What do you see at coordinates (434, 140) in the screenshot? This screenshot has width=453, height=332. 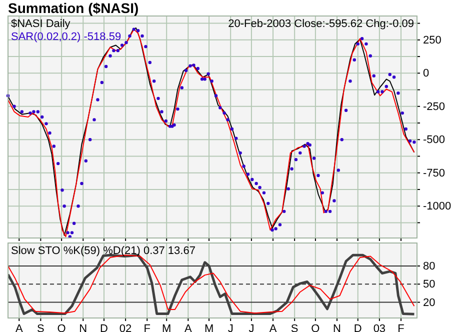 I see `y-tick-label: -500` at bounding box center [434, 140].